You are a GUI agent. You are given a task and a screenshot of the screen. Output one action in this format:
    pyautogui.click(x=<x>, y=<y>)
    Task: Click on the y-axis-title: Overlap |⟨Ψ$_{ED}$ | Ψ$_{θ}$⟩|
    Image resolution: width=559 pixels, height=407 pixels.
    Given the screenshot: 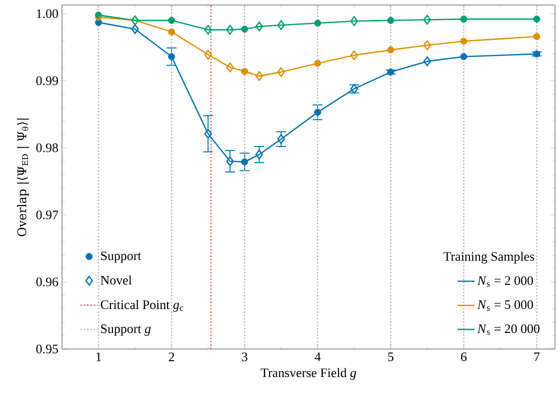 What is the action you would take?
    pyautogui.click(x=23, y=177)
    